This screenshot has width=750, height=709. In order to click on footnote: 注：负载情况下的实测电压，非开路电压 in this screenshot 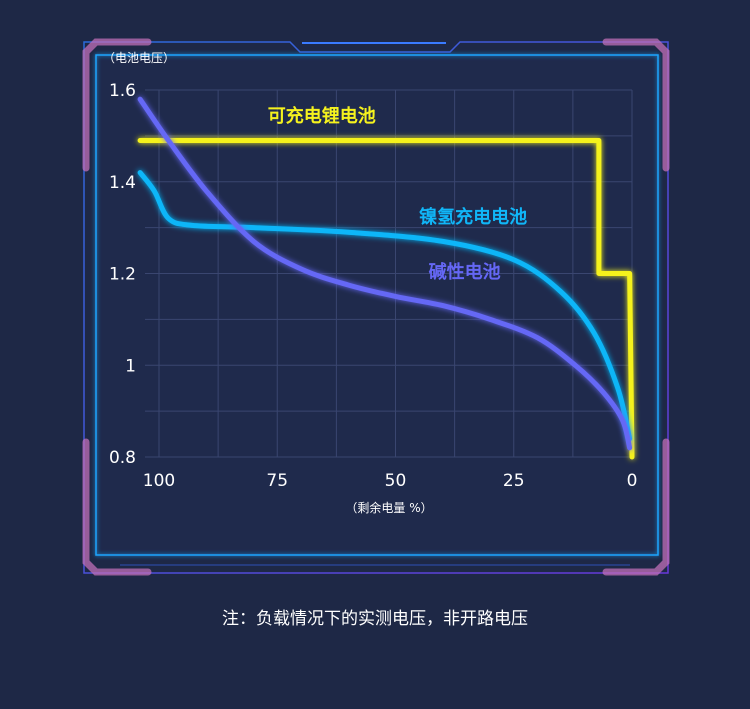, I will do `click(375, 619)`.